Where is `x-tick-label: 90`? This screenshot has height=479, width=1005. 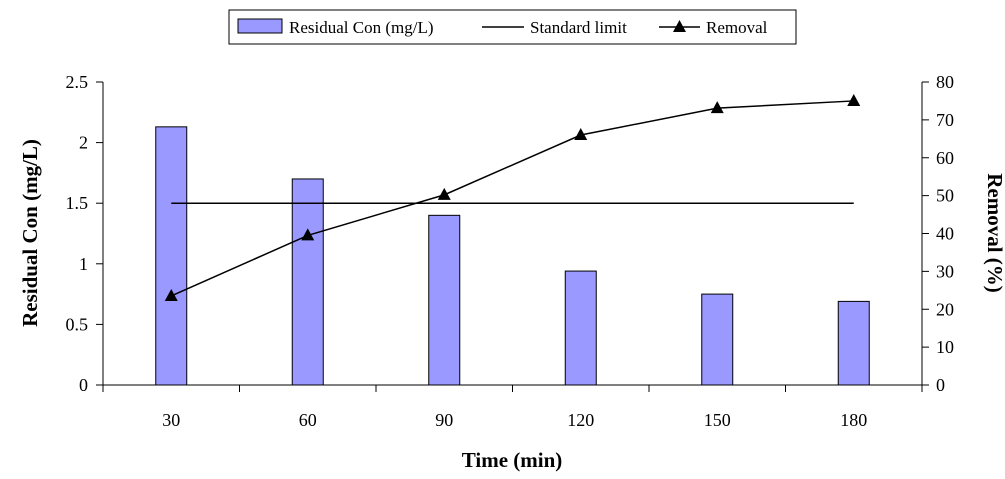
x-tick-label: 90 is located at coordinates (444, 420).